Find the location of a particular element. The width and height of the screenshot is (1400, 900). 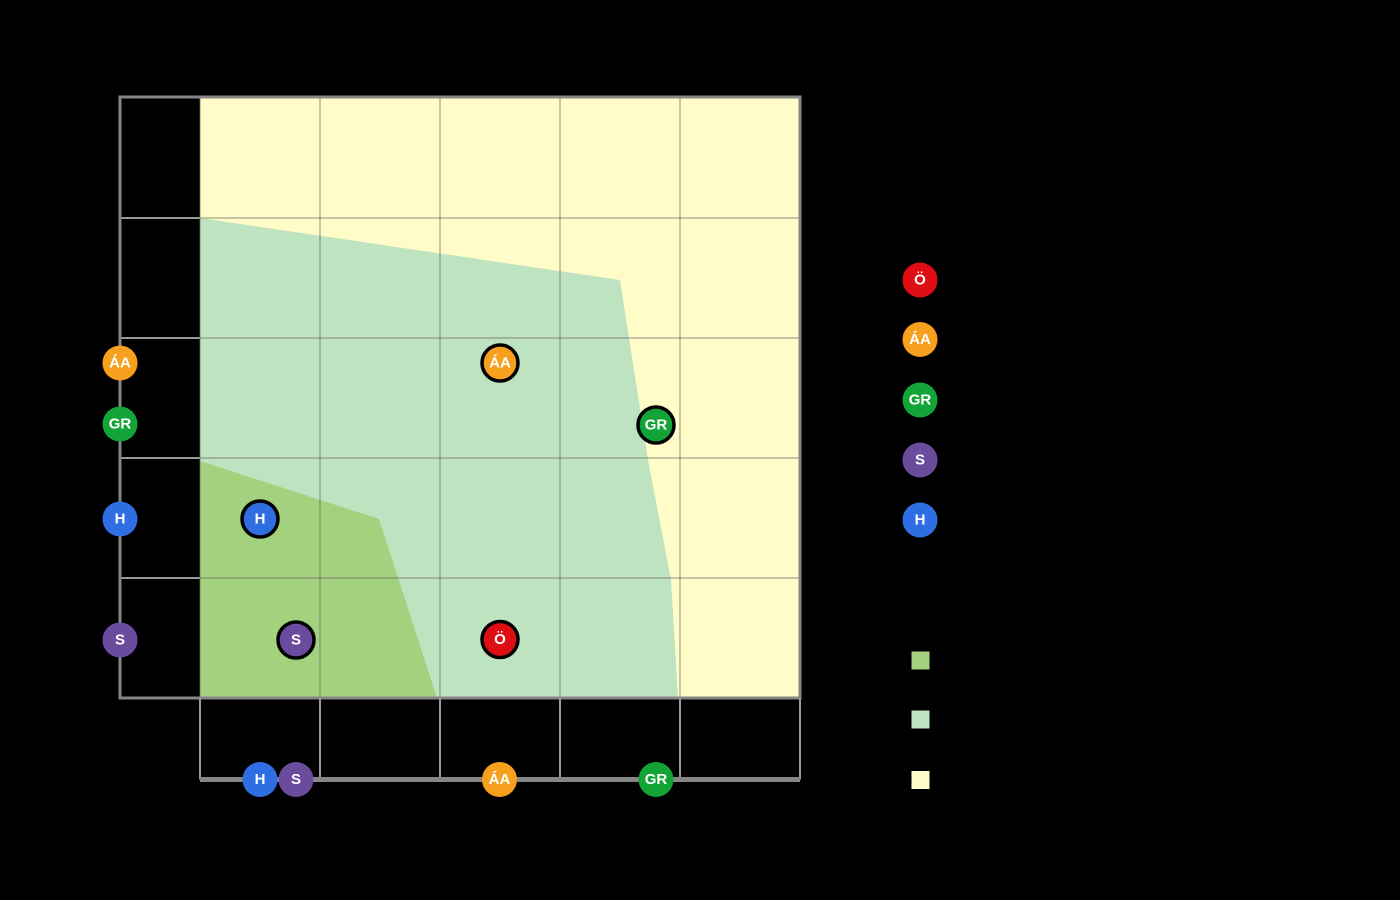

x-margin-marker: H is located at coordinates (260, 779).